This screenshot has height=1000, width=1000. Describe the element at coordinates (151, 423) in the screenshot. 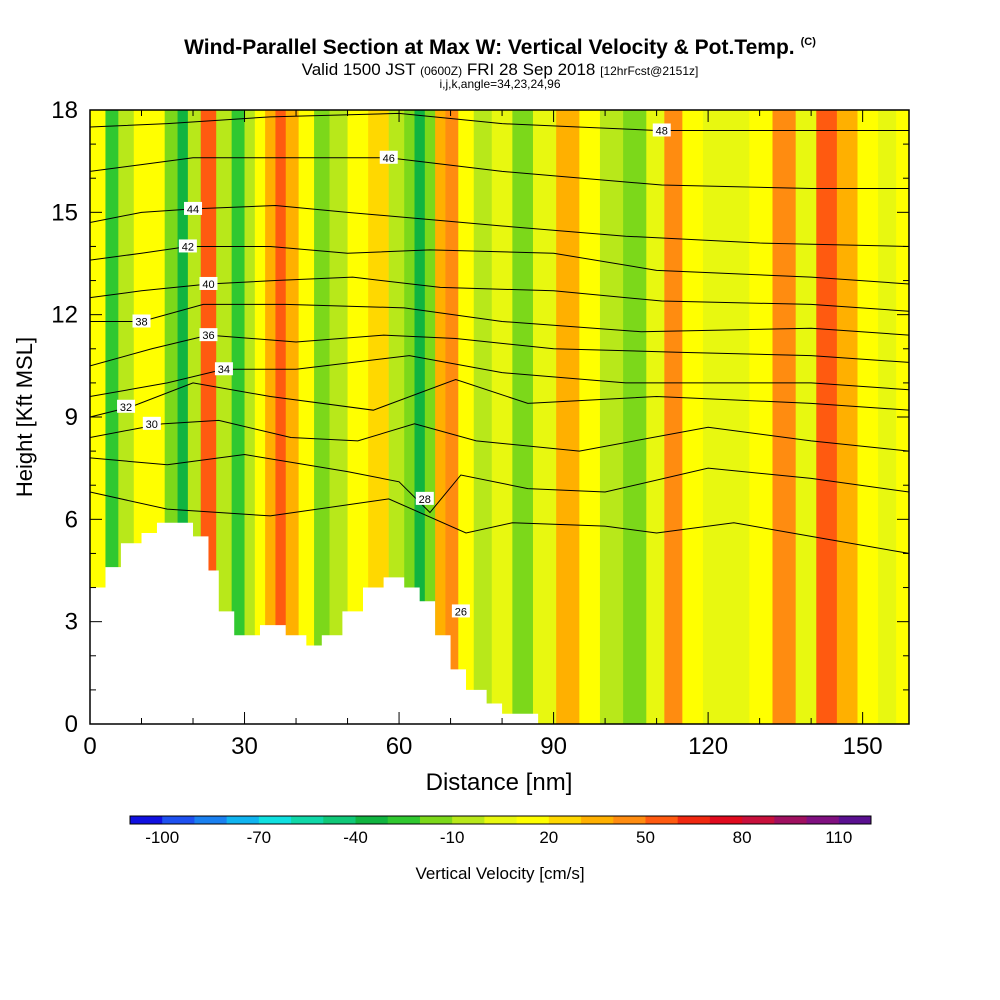

I see `contour-label-30: 30` at that location.